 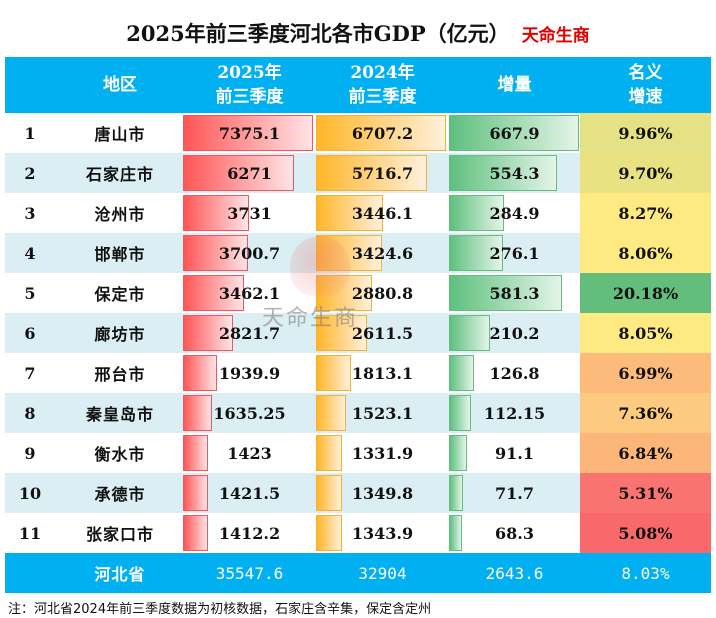 I want to click on gdp2025-value: 1939.9, so click(x=249, y=373).